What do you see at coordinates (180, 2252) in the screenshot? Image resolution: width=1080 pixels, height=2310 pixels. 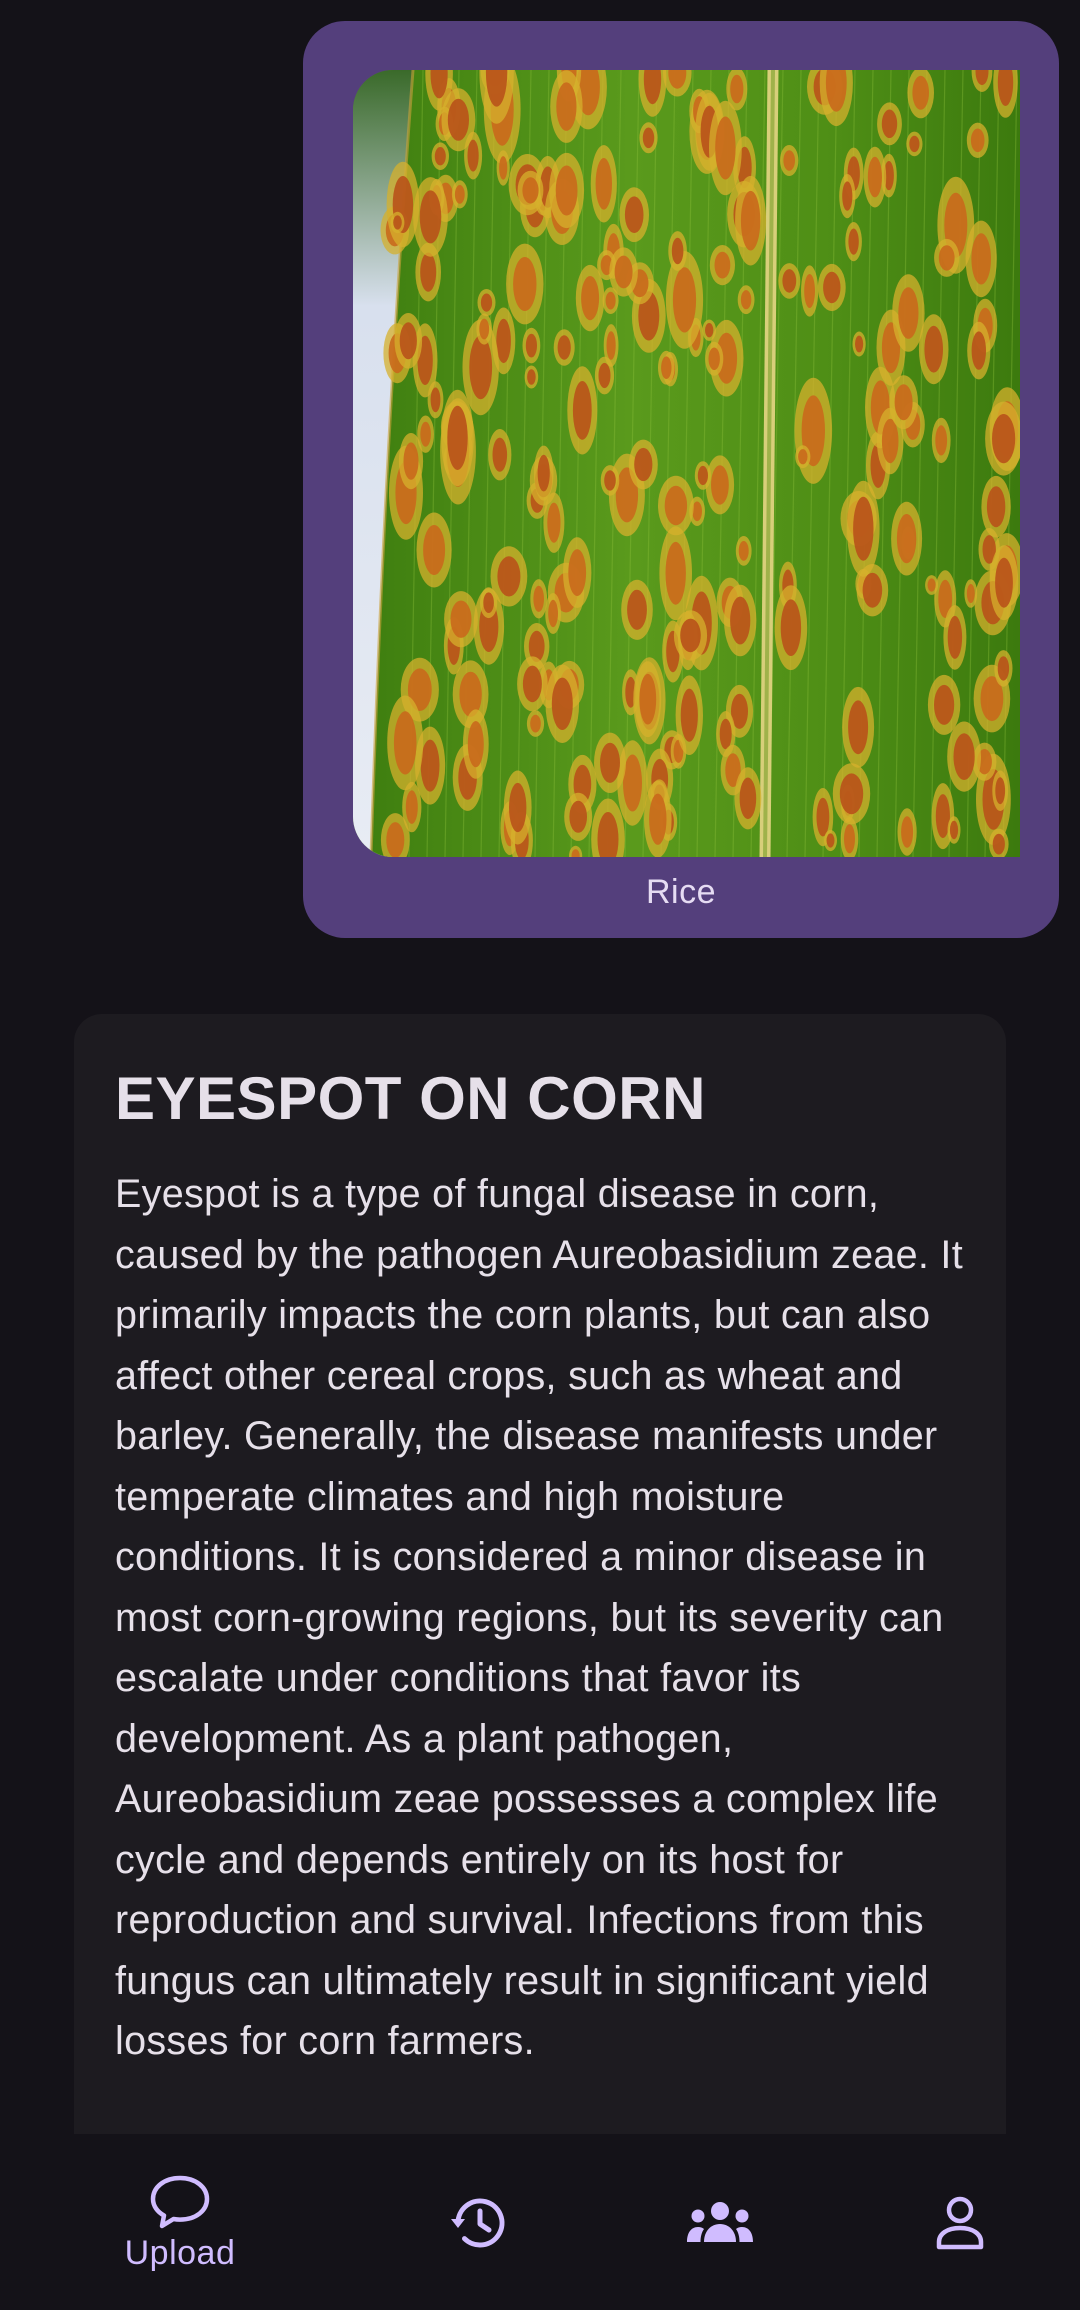 I see `nav-upload-label: Upload` at bounding box center [180, 2252].